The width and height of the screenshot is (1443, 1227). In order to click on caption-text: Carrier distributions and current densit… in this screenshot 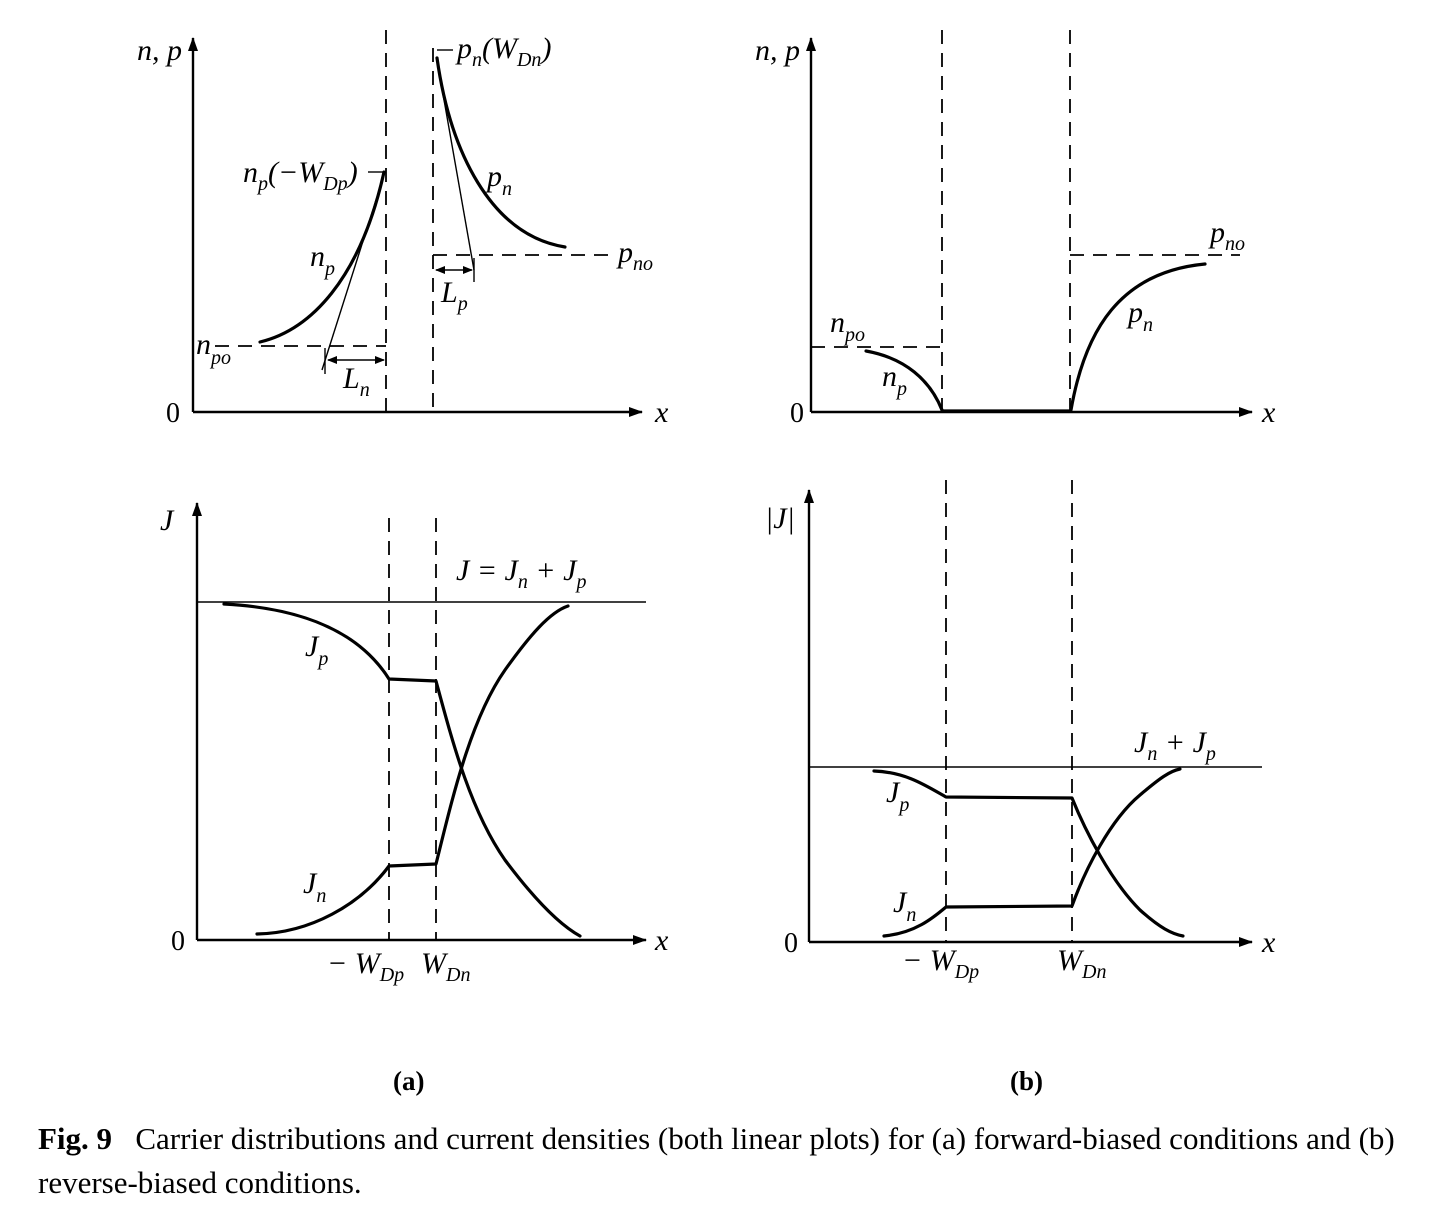, I will do `click(716, 1160)`.